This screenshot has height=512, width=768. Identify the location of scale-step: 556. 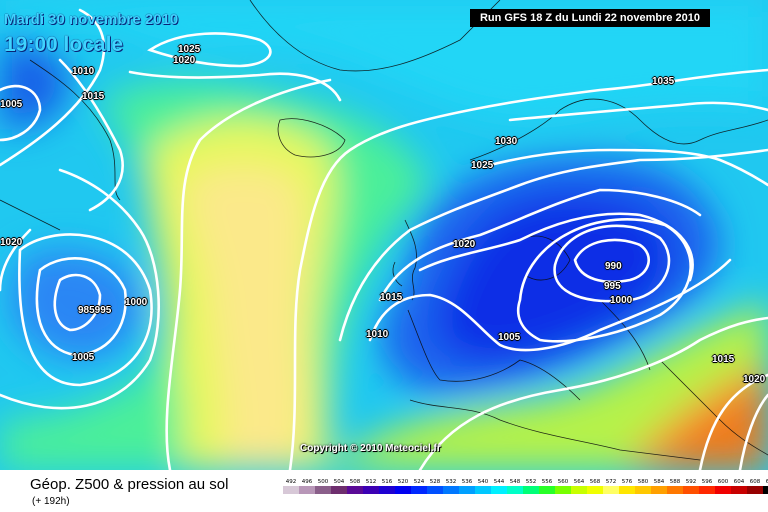
(547, 486).